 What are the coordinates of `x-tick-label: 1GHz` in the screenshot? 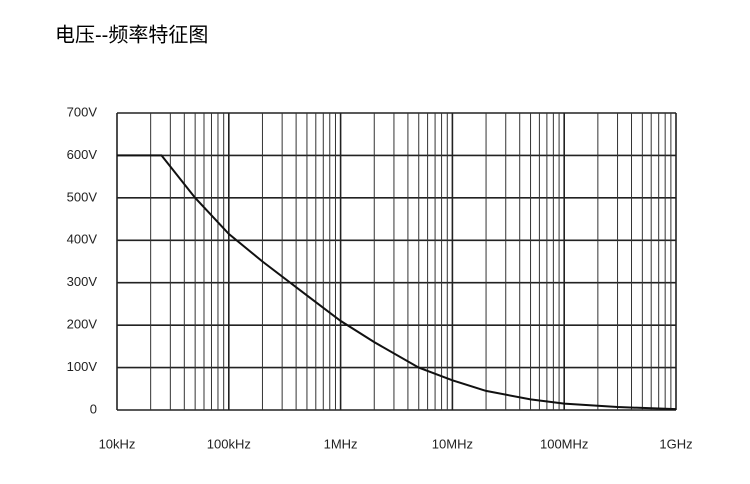 It's located at (675, 443).